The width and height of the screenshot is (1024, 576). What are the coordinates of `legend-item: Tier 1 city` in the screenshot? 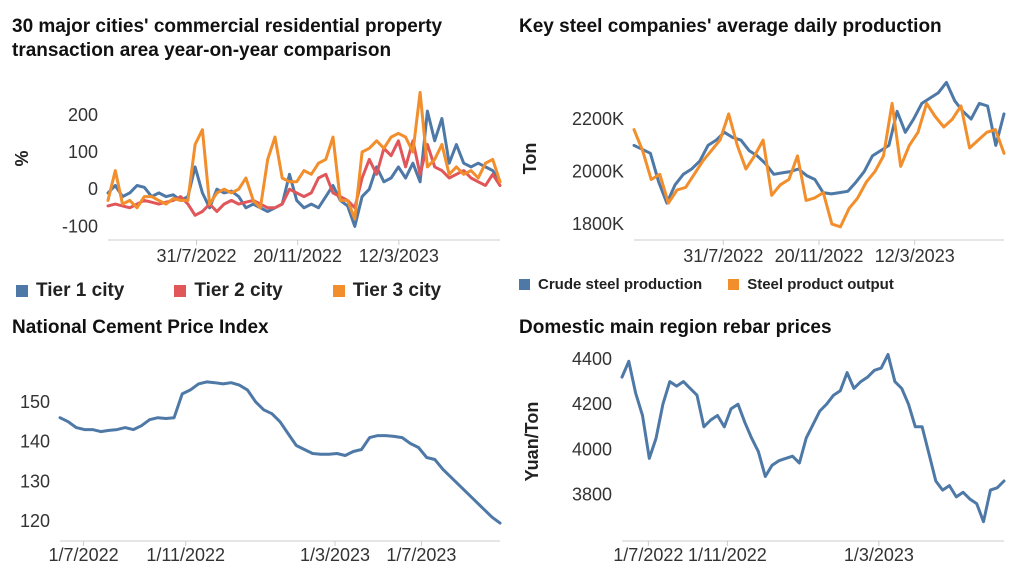 It's located at (70, 291).